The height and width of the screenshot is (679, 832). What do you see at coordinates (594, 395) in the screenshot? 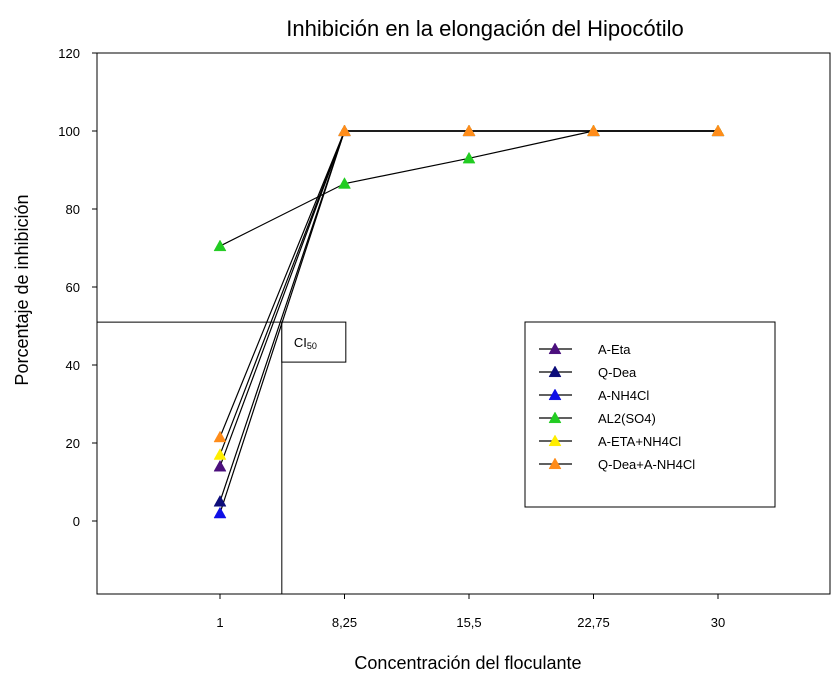
I see `legend-item: A-NH4Cl` at bounding box center [594, 395].